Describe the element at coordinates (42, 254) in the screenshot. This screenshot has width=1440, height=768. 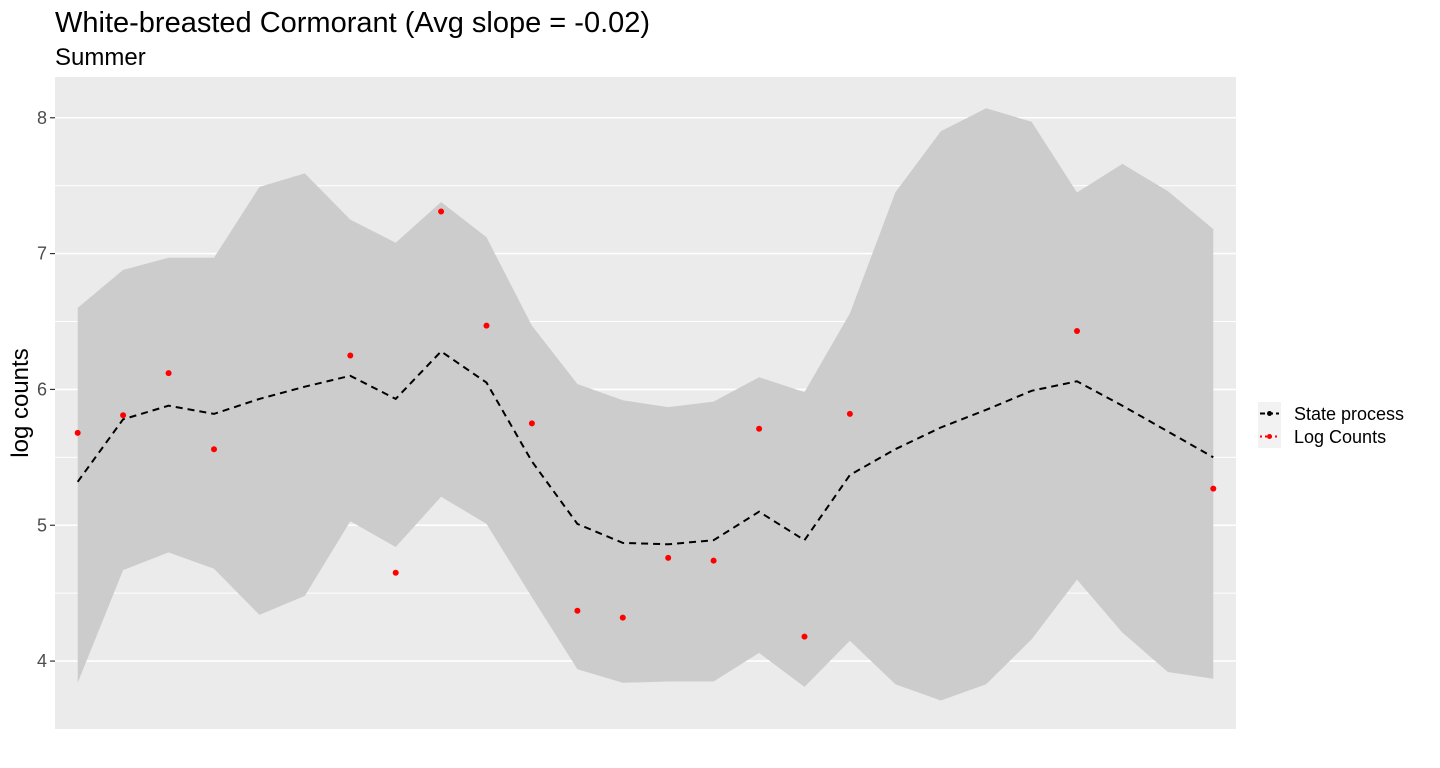
I see `y-tick-label: 7` at that location.